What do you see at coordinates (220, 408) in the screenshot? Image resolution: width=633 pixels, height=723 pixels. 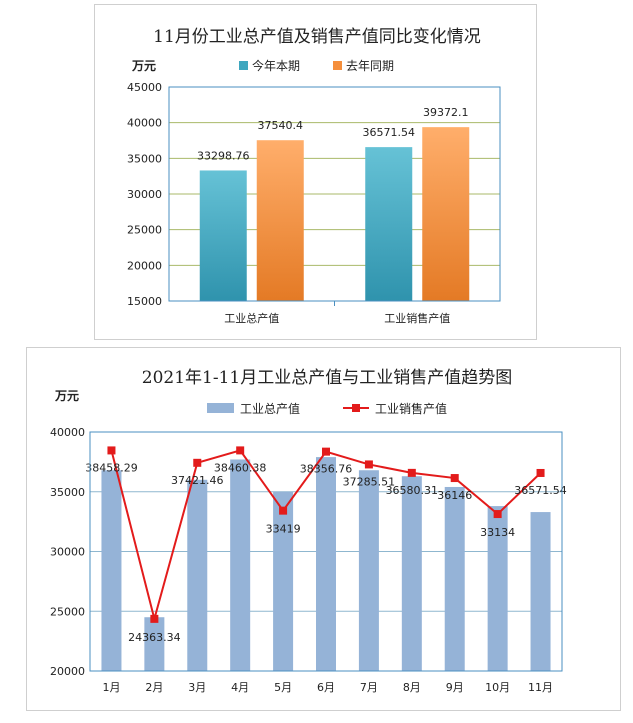 I see `legend-swatch-total` at bounding box center [220, 408].